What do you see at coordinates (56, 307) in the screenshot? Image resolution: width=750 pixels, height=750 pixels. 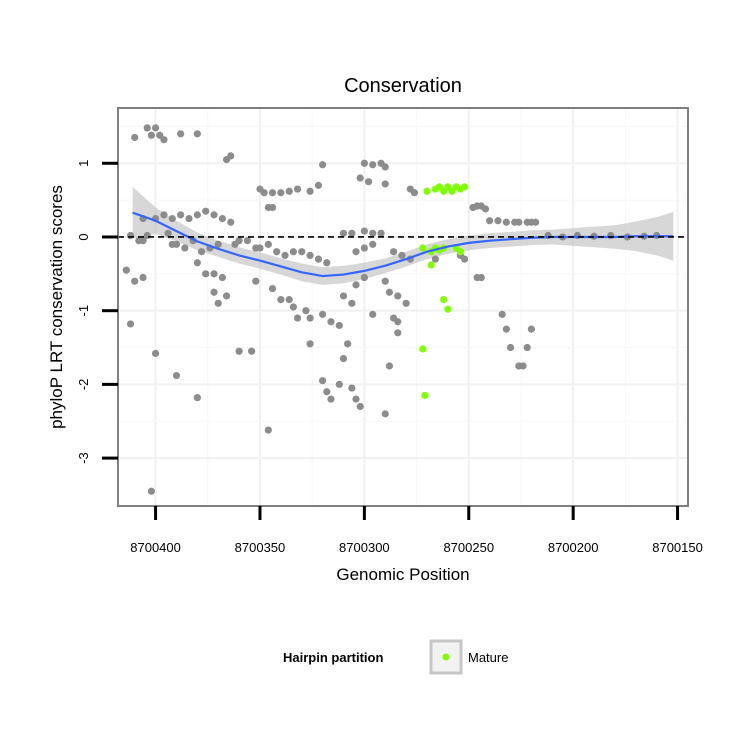 I see `y-axis-label: phyloP LRT conservation scores` at bounding box center [56, 307].